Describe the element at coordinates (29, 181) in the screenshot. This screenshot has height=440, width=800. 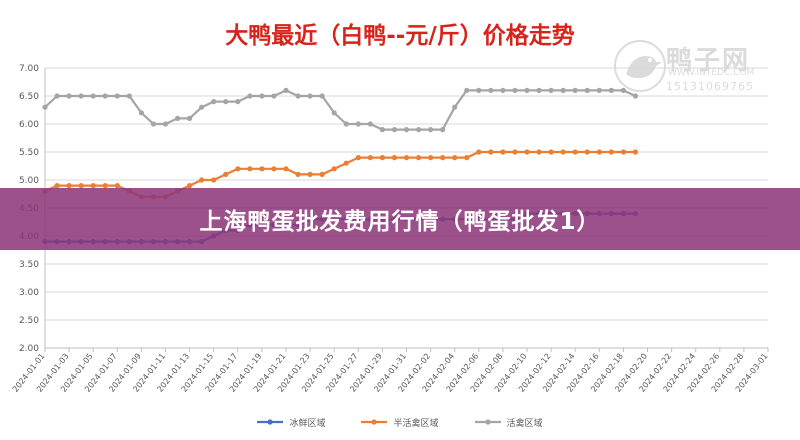
I see `y-tick-label: 5.00` at that location.